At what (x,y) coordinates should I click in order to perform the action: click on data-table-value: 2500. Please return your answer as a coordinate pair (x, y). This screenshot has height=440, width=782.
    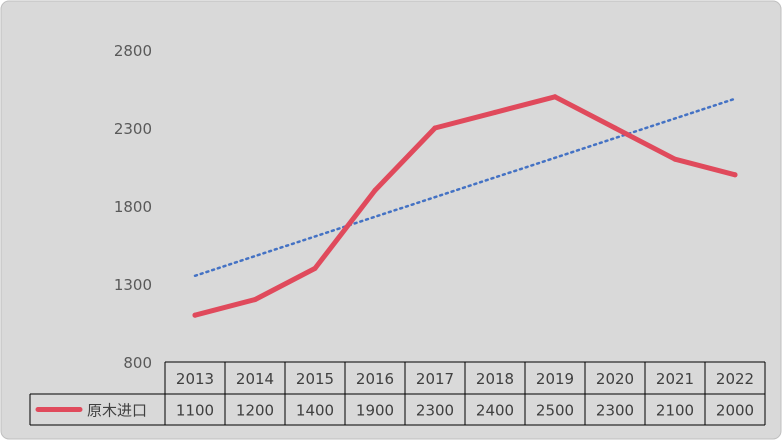
    Looking at the image, I should click on (555, 411).